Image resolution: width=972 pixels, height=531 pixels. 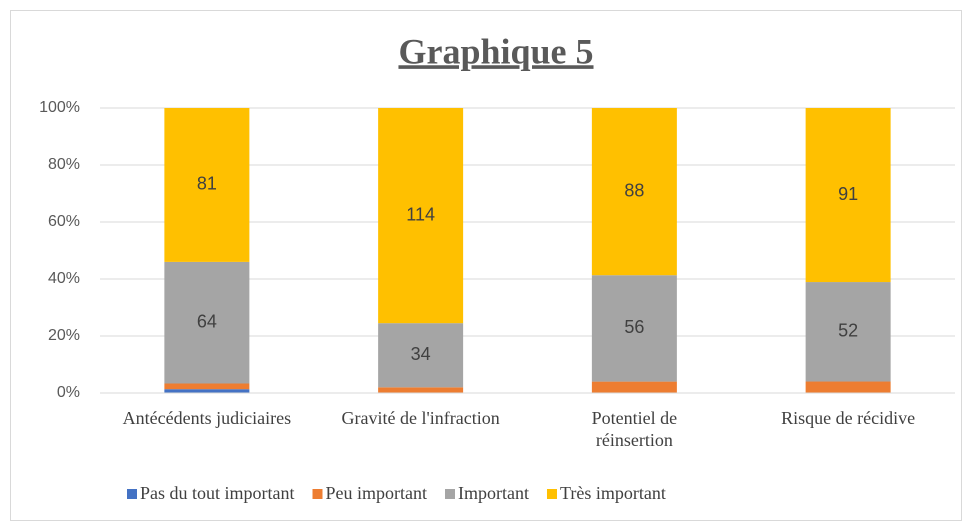 What do you see at coordinates (64, 164) in the screenshot?
I see `y-tick-label: 80%` at bounding box center [64, 164].